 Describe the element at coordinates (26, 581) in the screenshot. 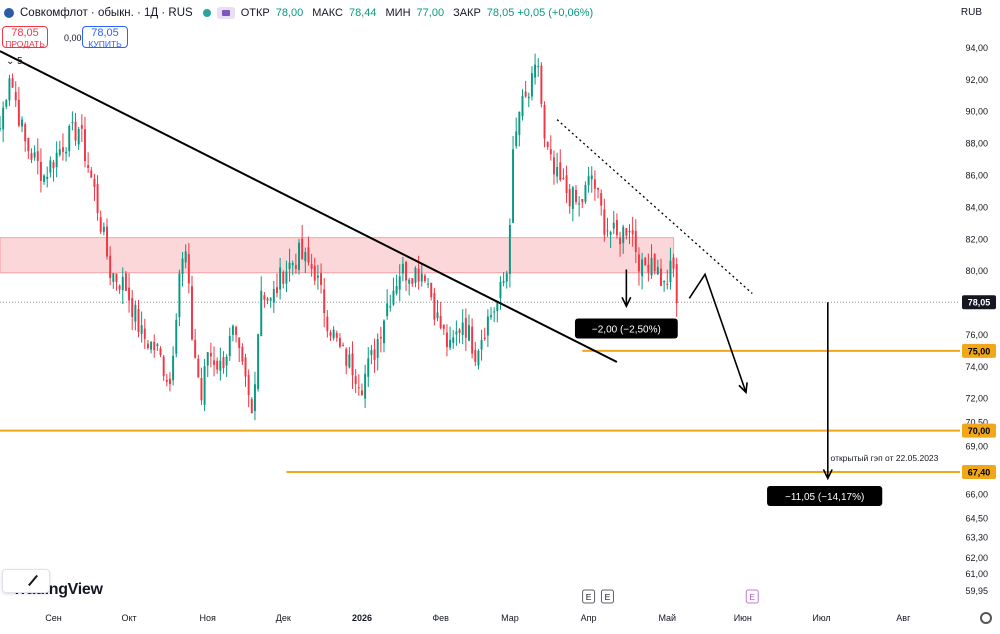

I see `drawing-tool-icon` at that location.